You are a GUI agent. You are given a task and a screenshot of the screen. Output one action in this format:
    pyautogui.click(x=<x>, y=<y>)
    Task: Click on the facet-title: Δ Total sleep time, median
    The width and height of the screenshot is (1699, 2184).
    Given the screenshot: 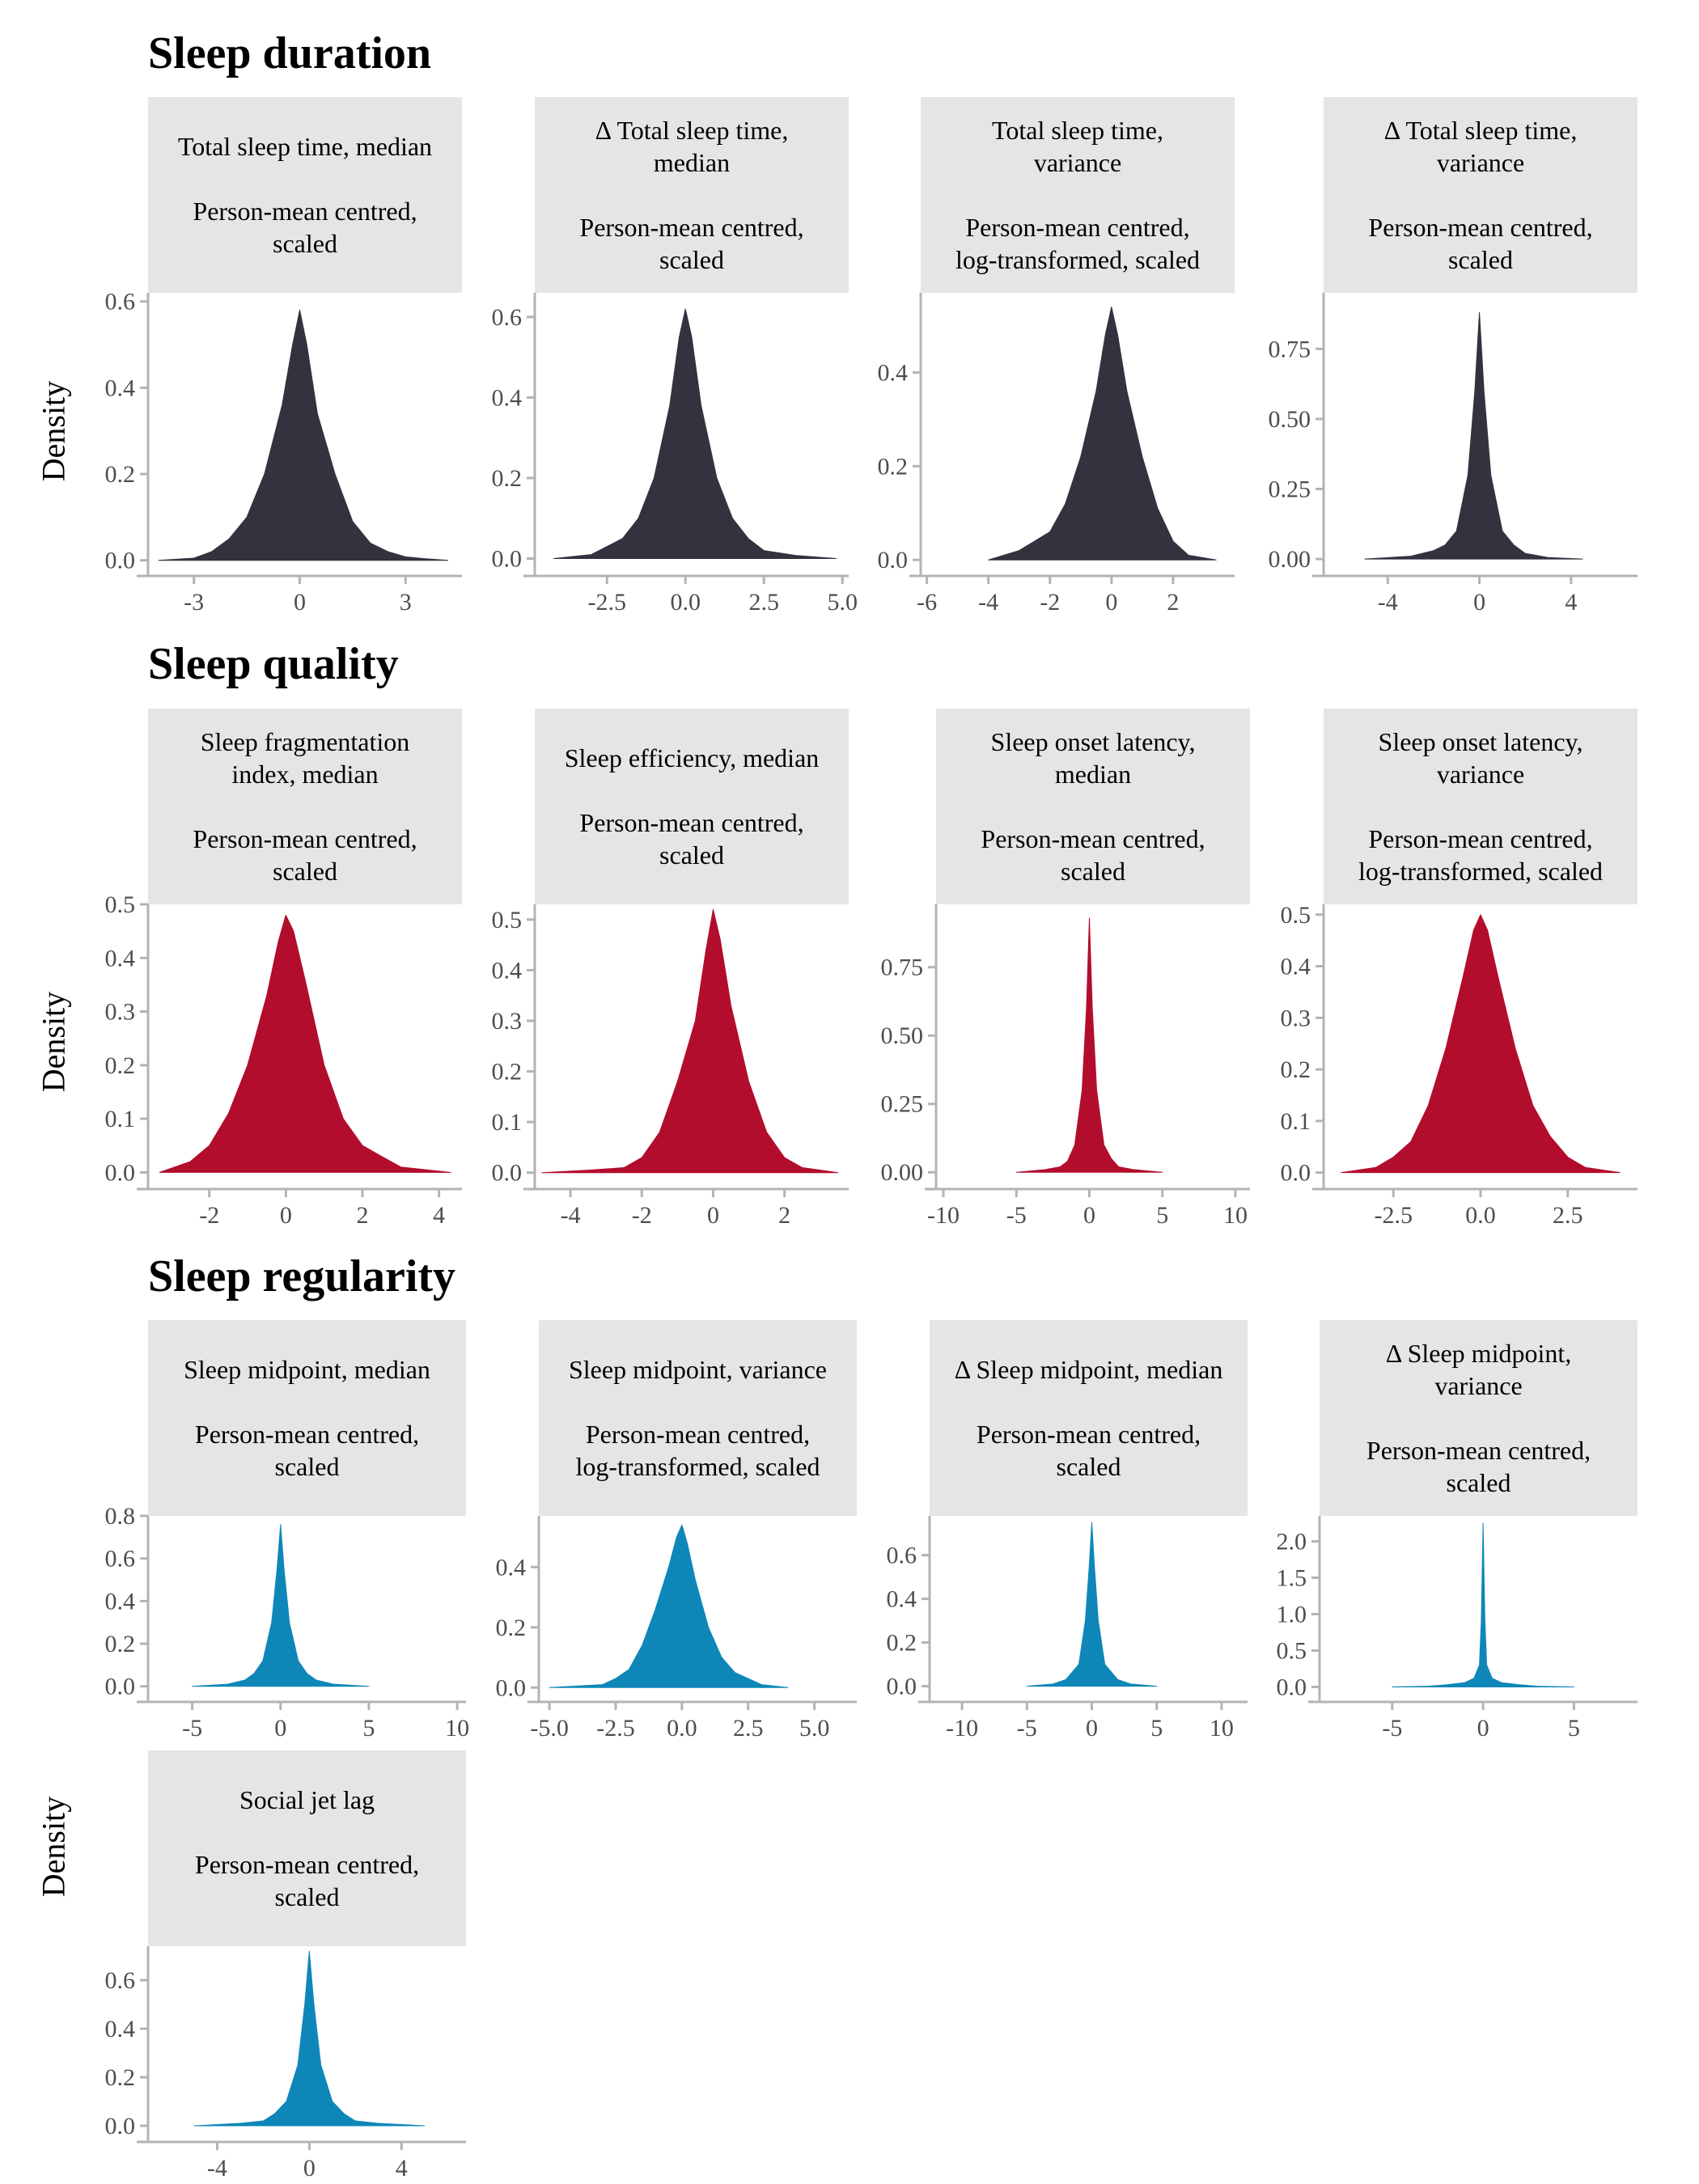 What is the action you would take?
    pyautogui.click(x=692, y=146)
    